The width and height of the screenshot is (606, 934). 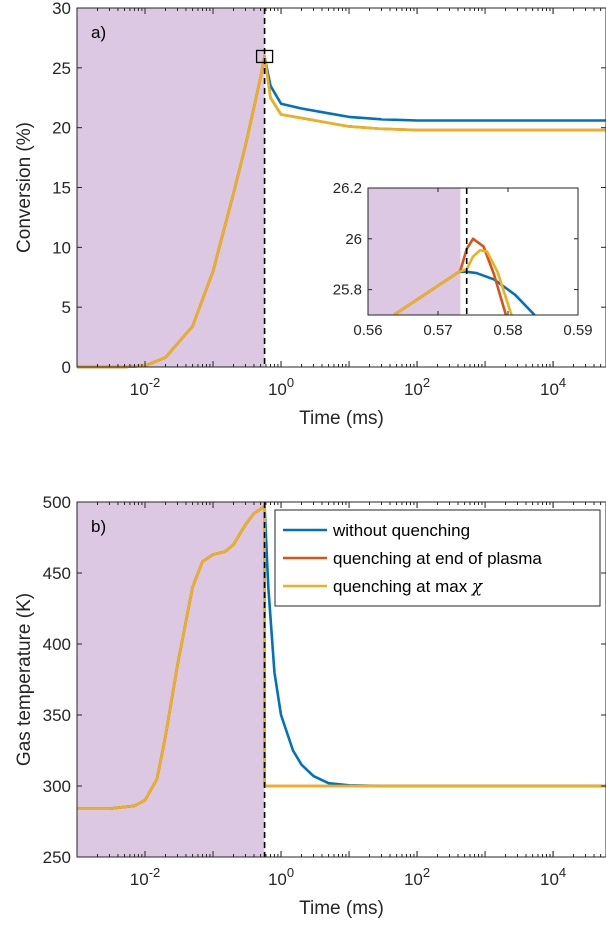 I want to click on inset-ticks: 0.56 0.57 0.58 0.59 25.8 26 26.2, so click(x=463, y=259).